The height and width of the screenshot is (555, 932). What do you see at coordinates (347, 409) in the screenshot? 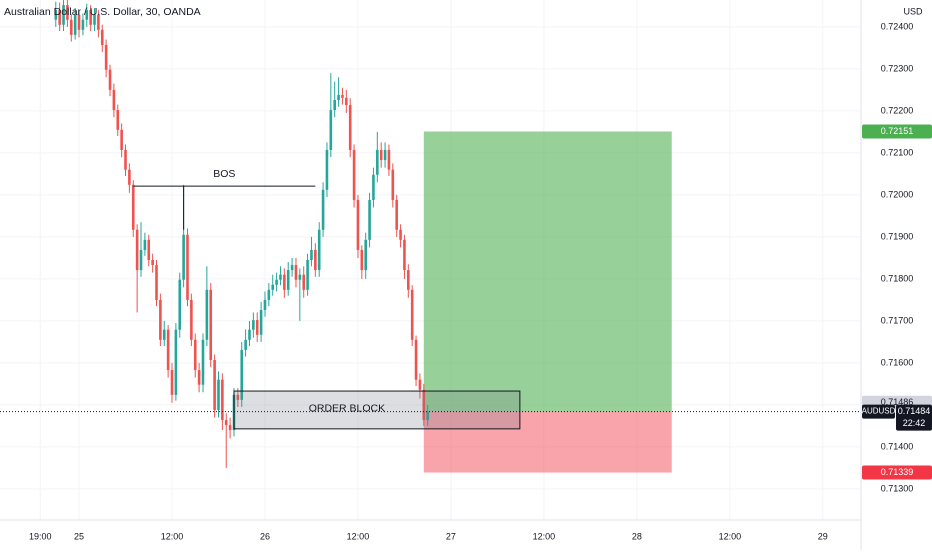
I see `order-block-label: ORDER BLOCK` at bounding box center [347, 409].